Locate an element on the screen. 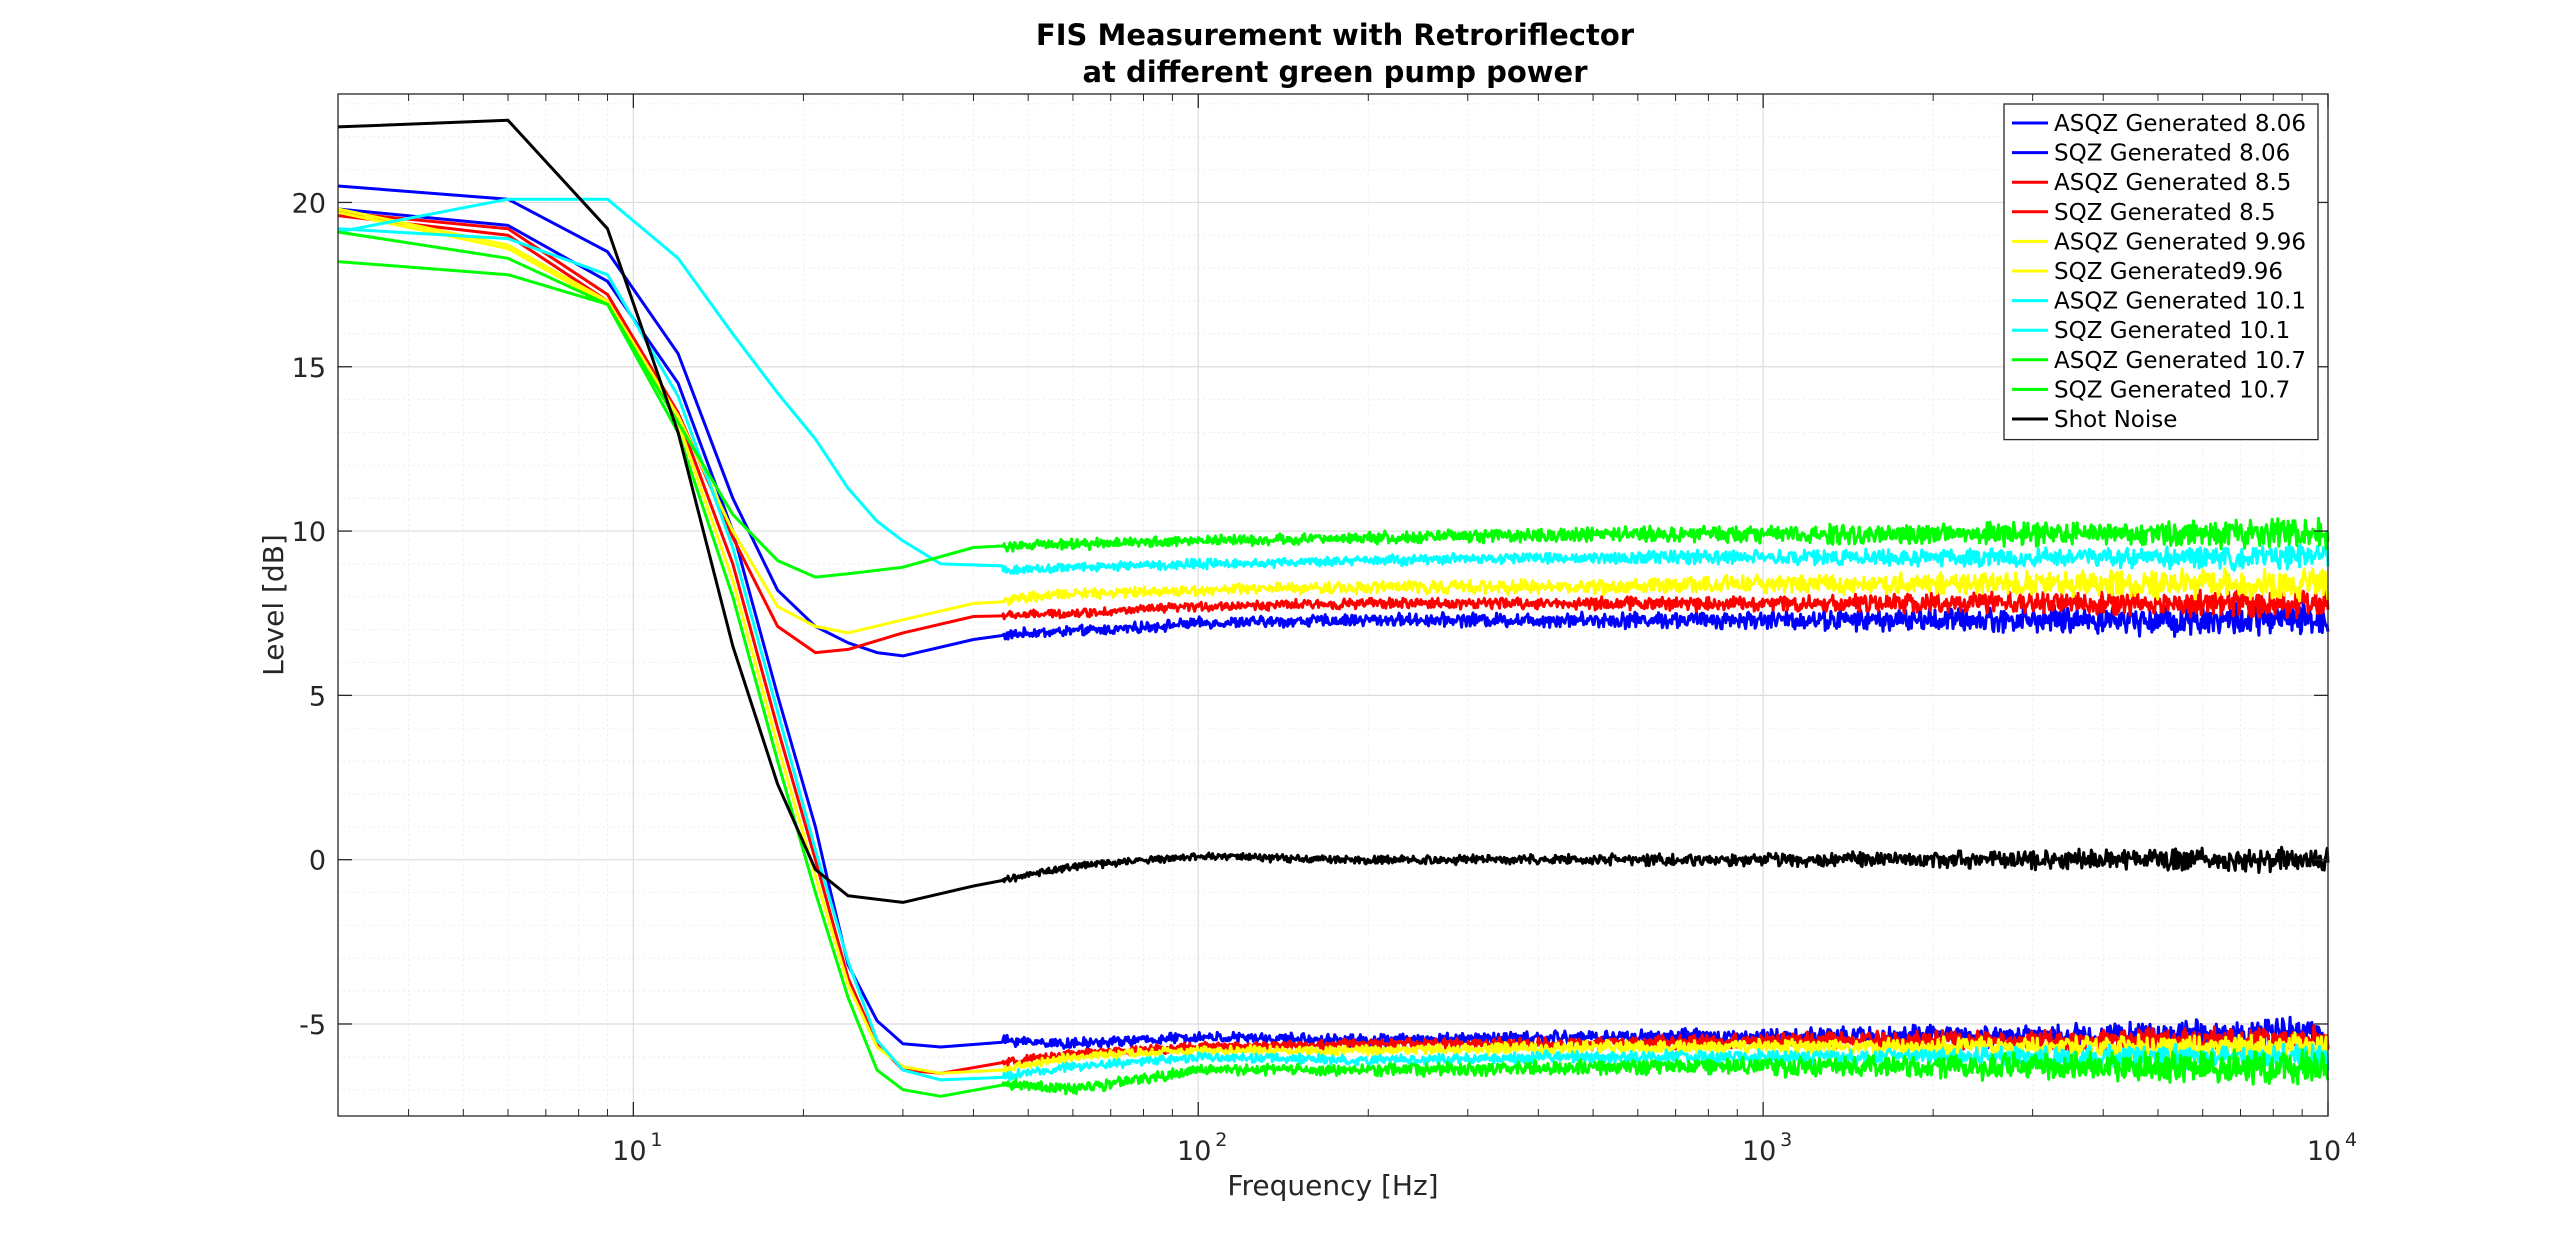  legend-entry: SQZ Generated9.96 is located at coordinates (2147, 272).